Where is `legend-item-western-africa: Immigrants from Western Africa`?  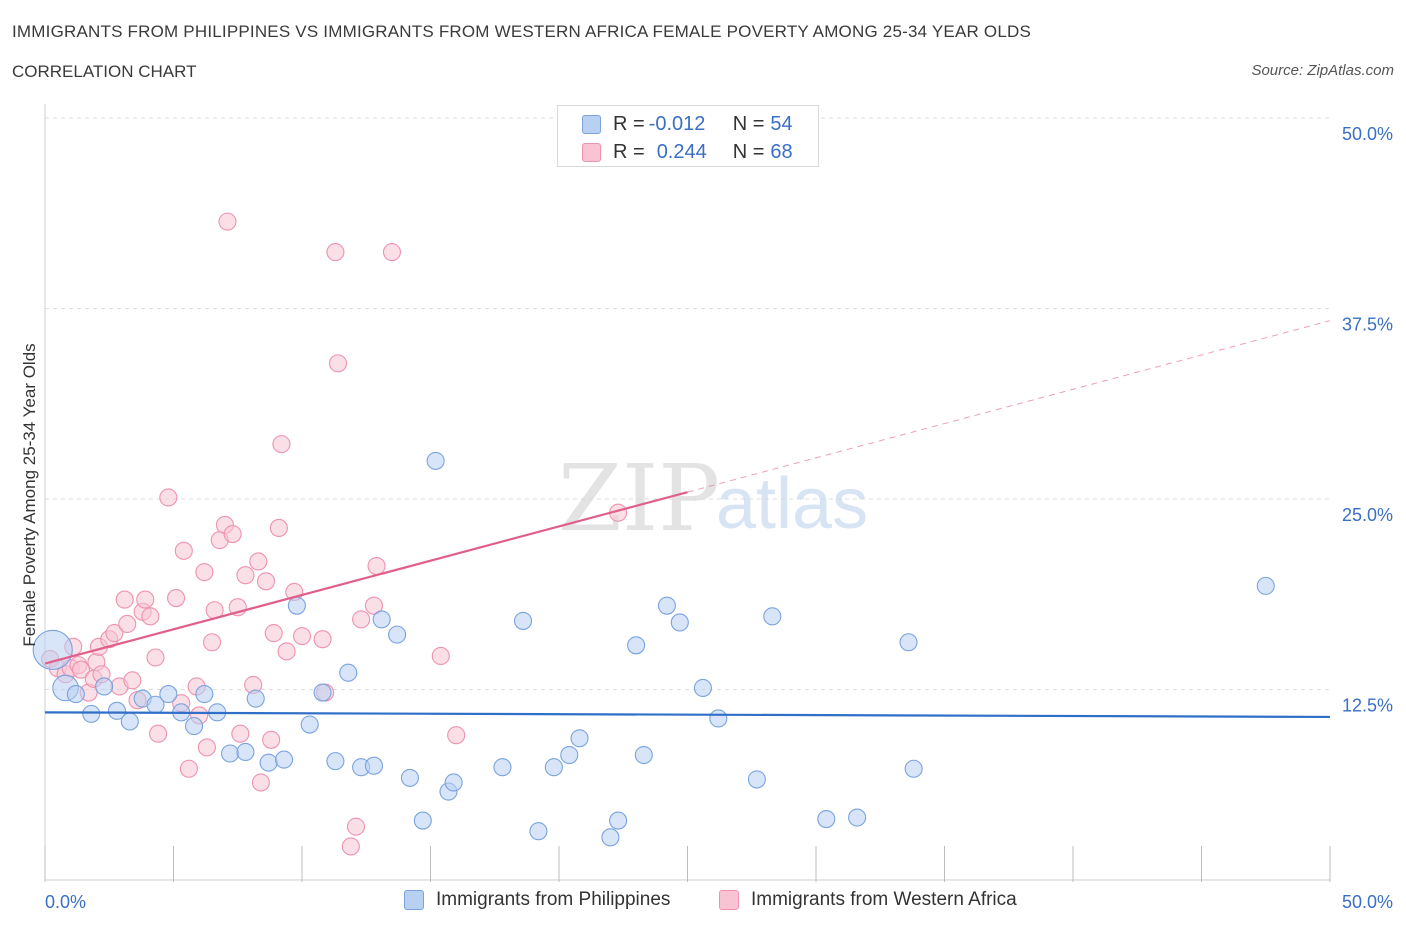
legend-item-western-africa: Immigrants from Western Africa is located at coordinates (868, 900).